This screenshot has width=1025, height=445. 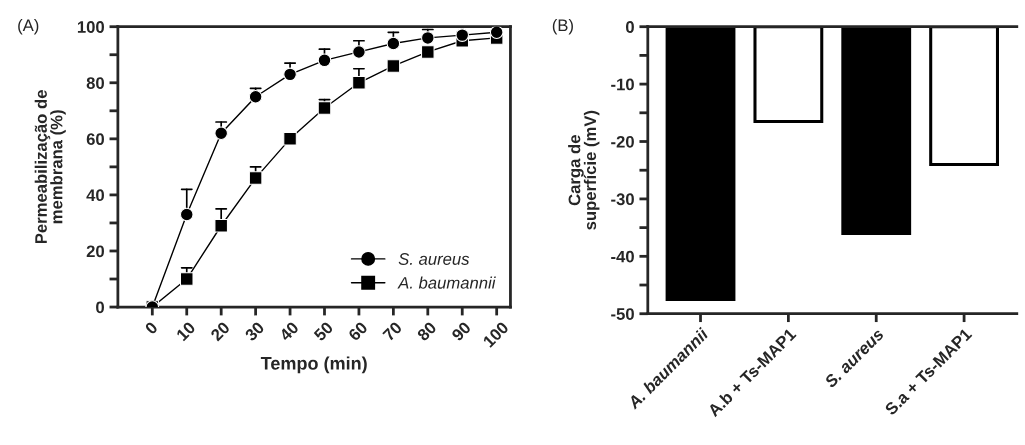 I want to click on x-tick-label: 80, so click(x=427, y=331).